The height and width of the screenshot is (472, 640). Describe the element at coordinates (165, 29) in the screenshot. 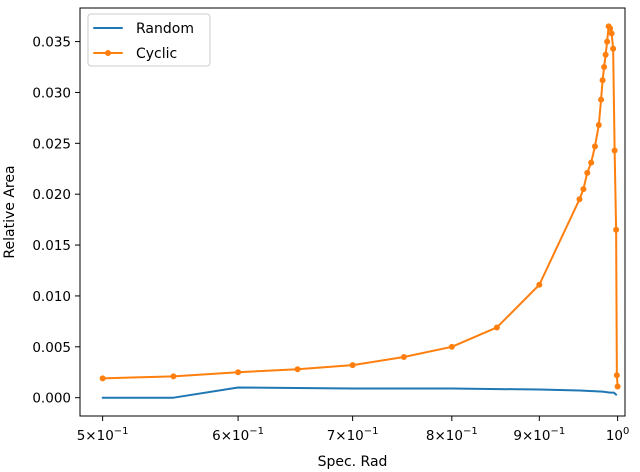

I see `legend-label-random: Random` at that location.